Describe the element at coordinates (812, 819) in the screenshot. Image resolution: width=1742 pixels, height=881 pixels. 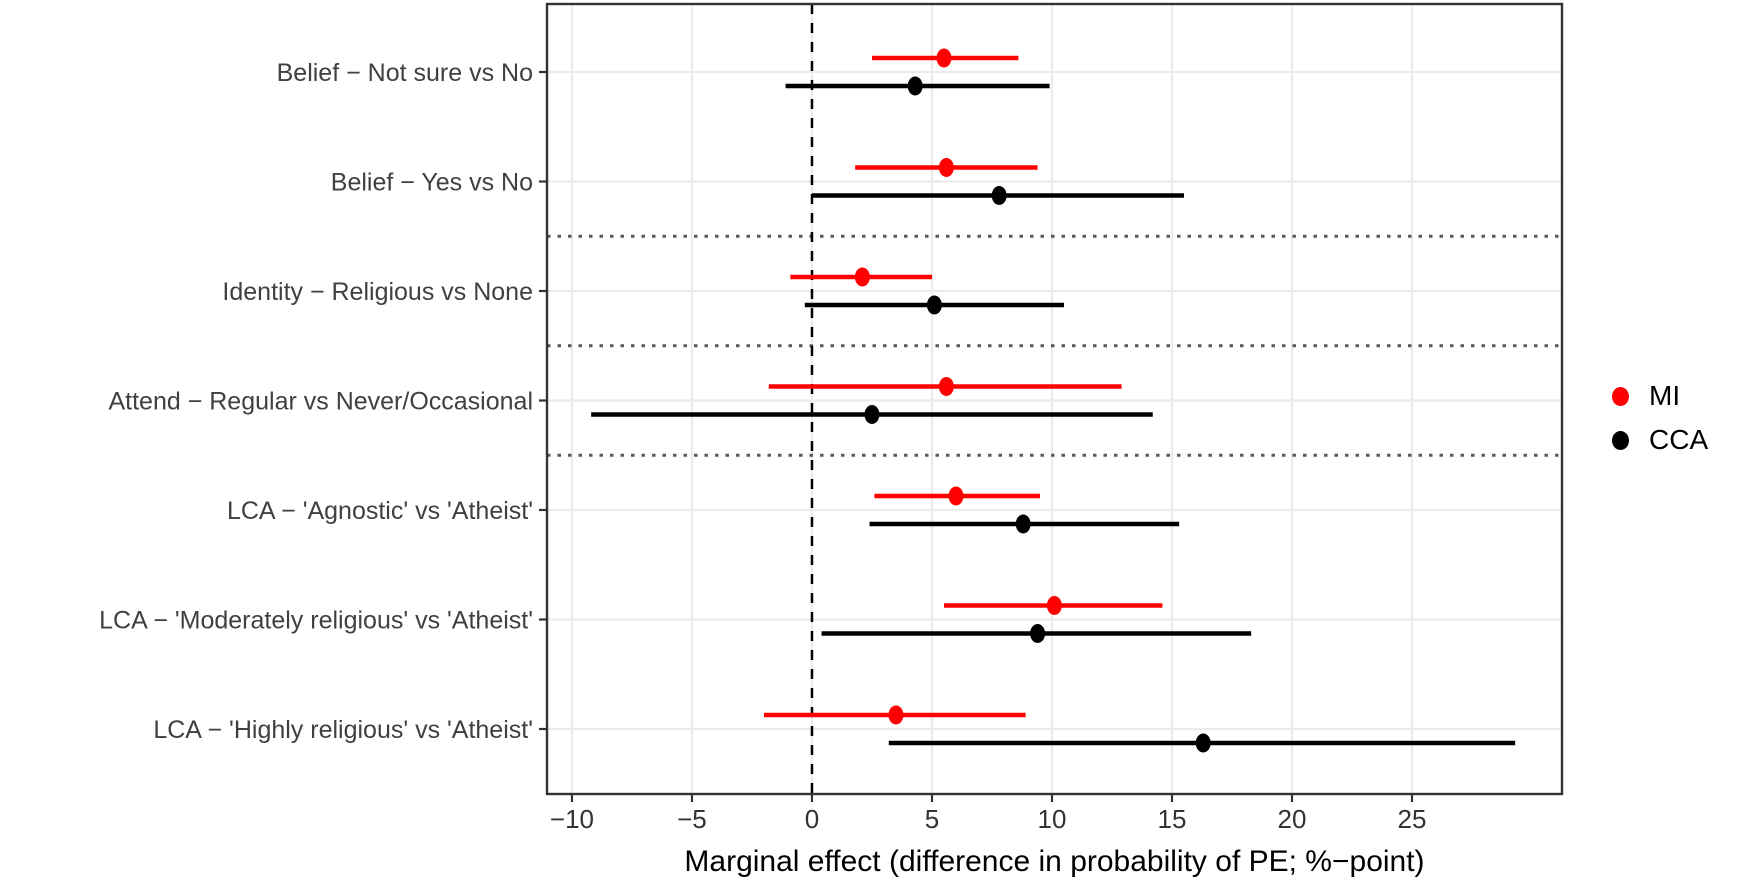
I see `x-tick-label: 0` at that location.